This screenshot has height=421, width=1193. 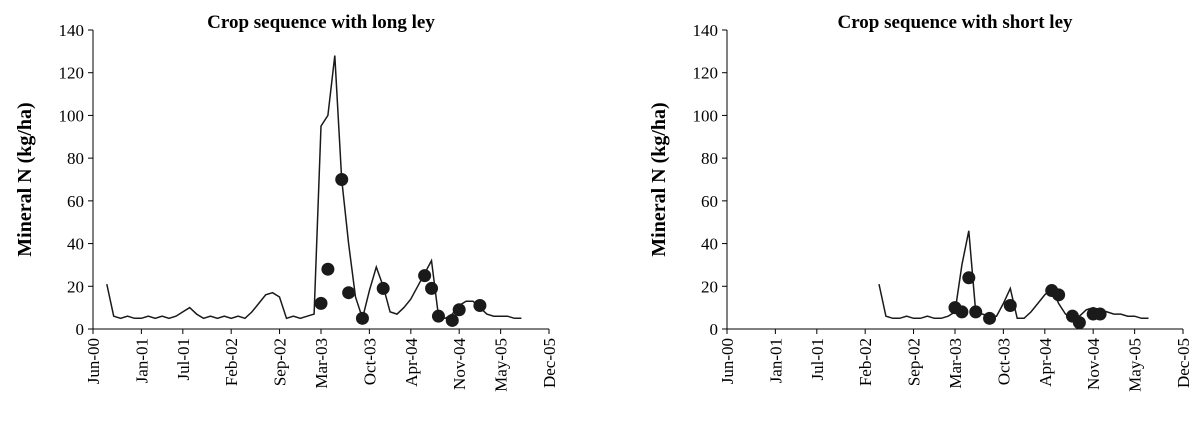 I want to click on chart-title: Crop sequence with long ley, so click(x=321, y=22).